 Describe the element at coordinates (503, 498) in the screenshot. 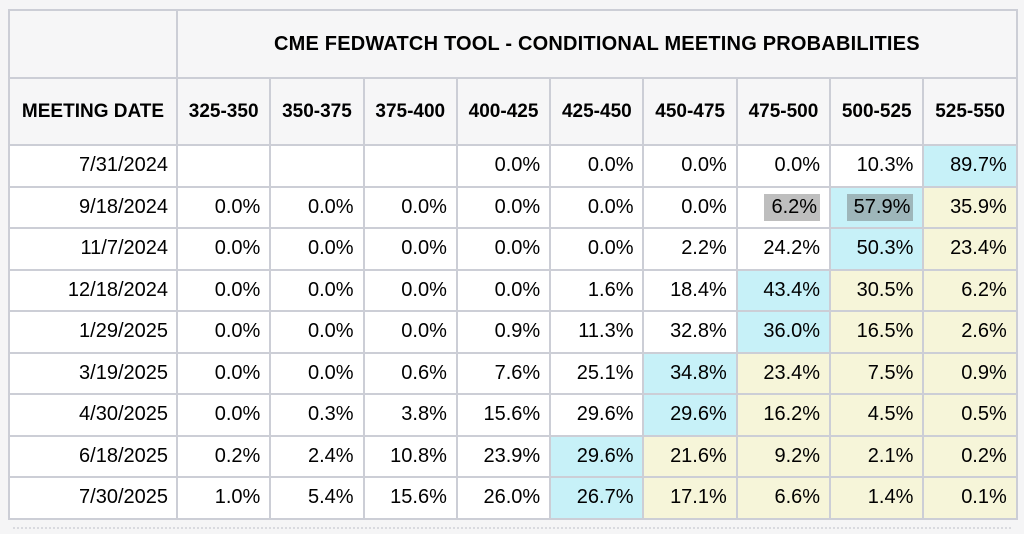

I see `probability-cell: 26.0%` at that location.